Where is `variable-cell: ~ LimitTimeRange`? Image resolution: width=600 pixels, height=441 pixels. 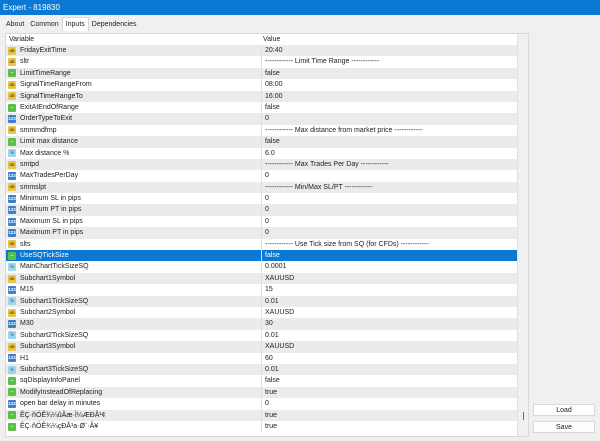
variable-cell: ~ LimitTimeRange is located at coordinates (134, 73).